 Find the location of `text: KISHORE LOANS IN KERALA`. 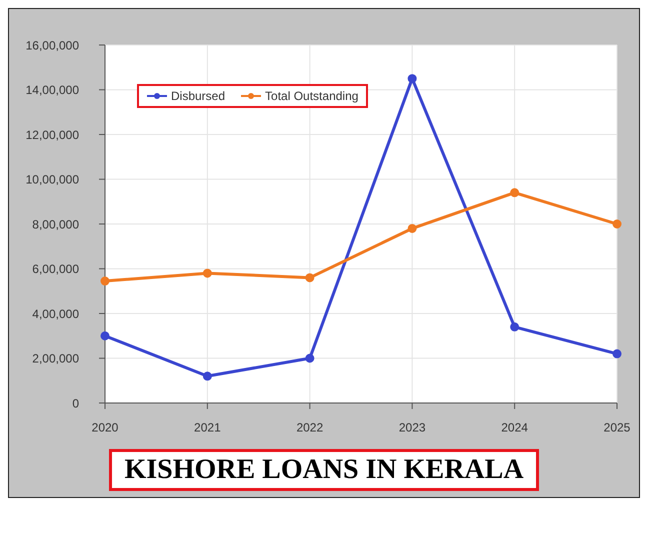

text: KISHORE LOANS IN KERALA is located at coordinates (324, 470).